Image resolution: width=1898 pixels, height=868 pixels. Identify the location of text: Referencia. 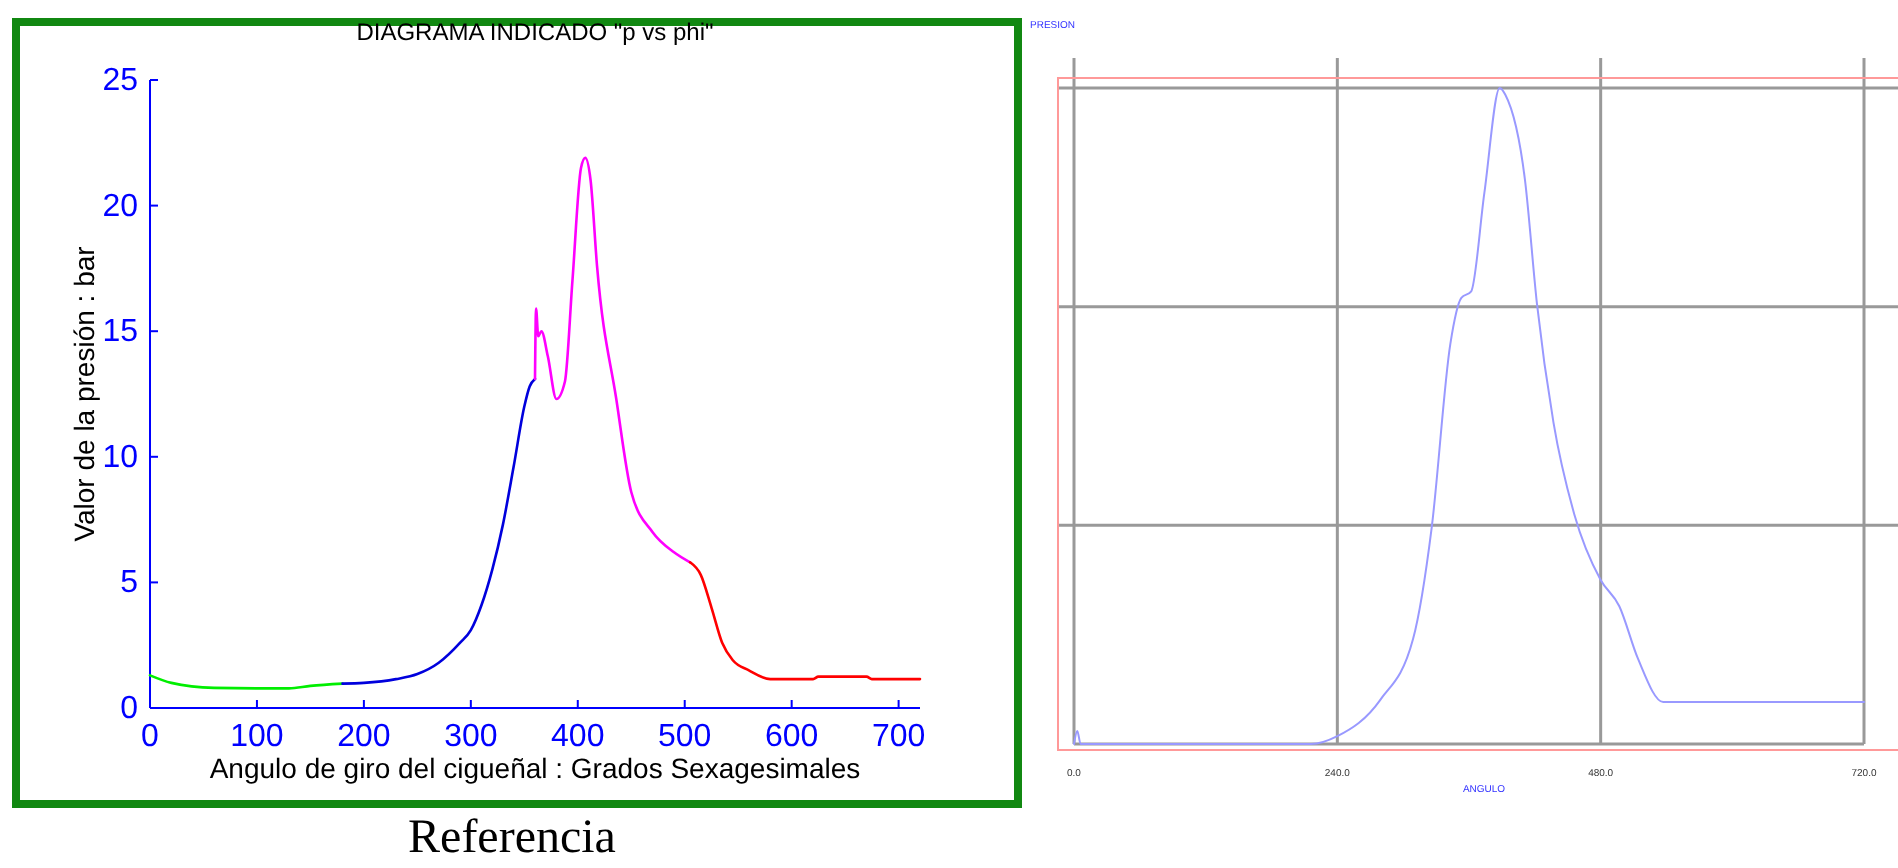
(512, 838).